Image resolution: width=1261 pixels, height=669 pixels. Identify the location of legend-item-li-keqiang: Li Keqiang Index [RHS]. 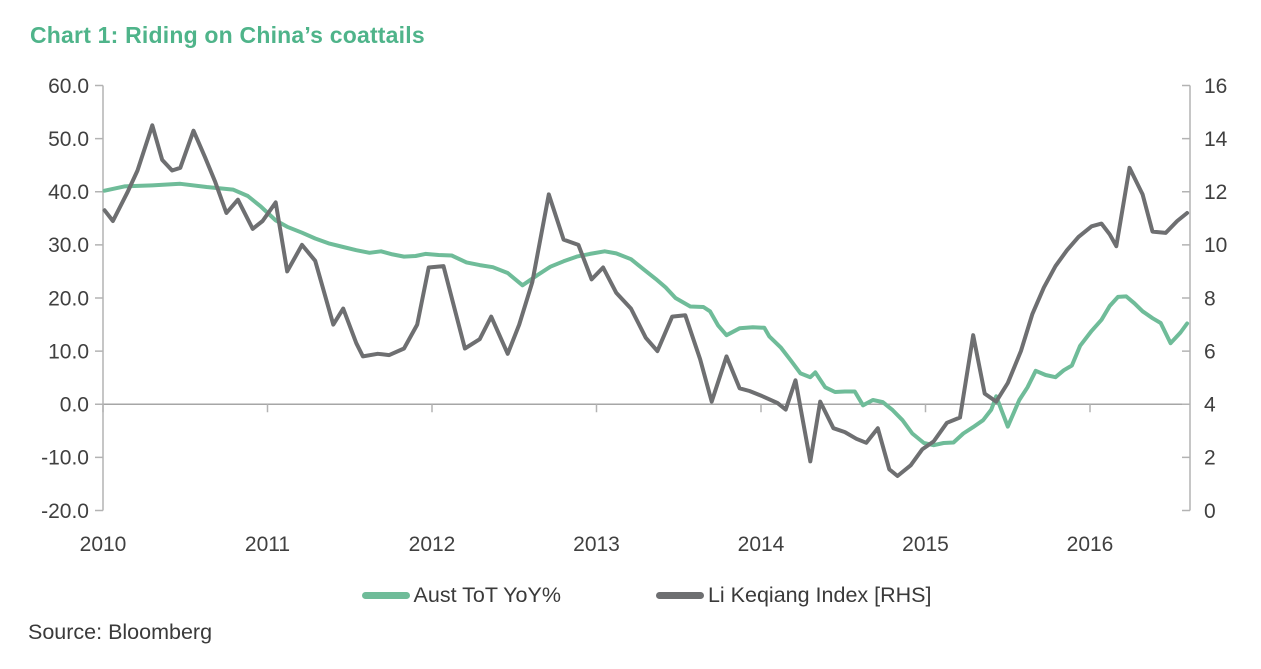
(793, 595).